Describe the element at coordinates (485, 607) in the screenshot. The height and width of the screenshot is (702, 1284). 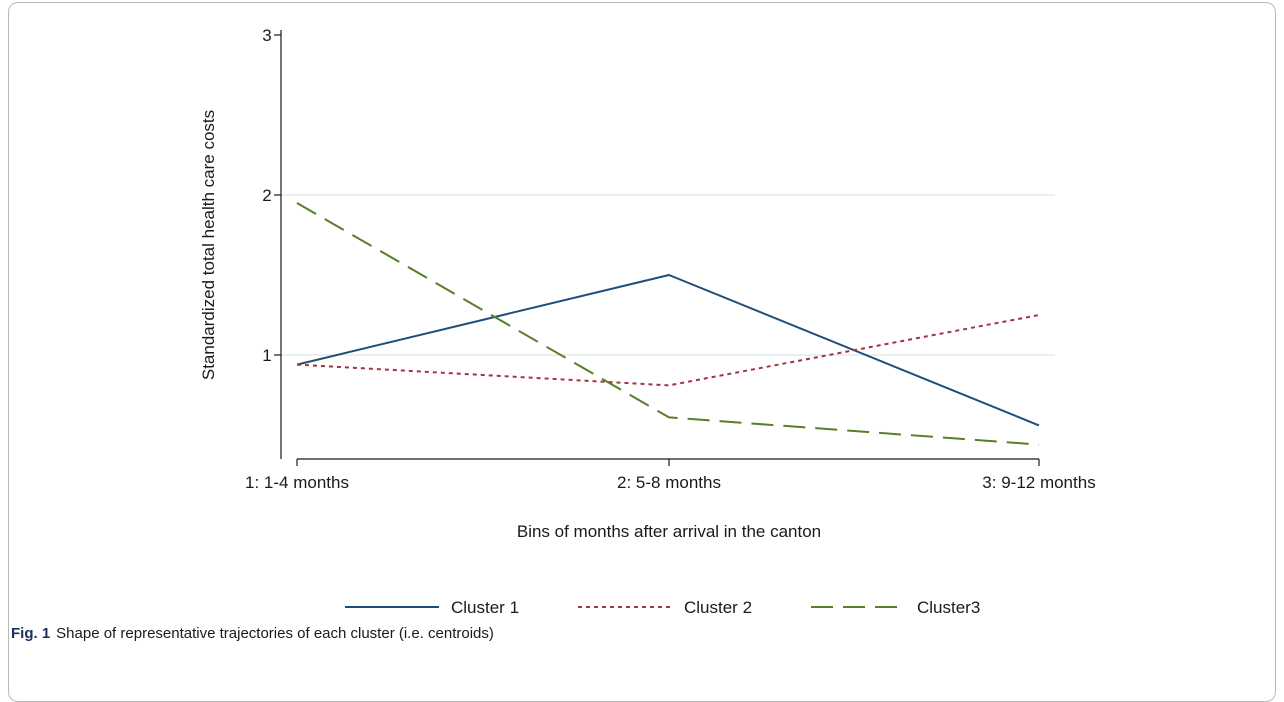
I see `legend-label-1: Cluster 1` at that location.